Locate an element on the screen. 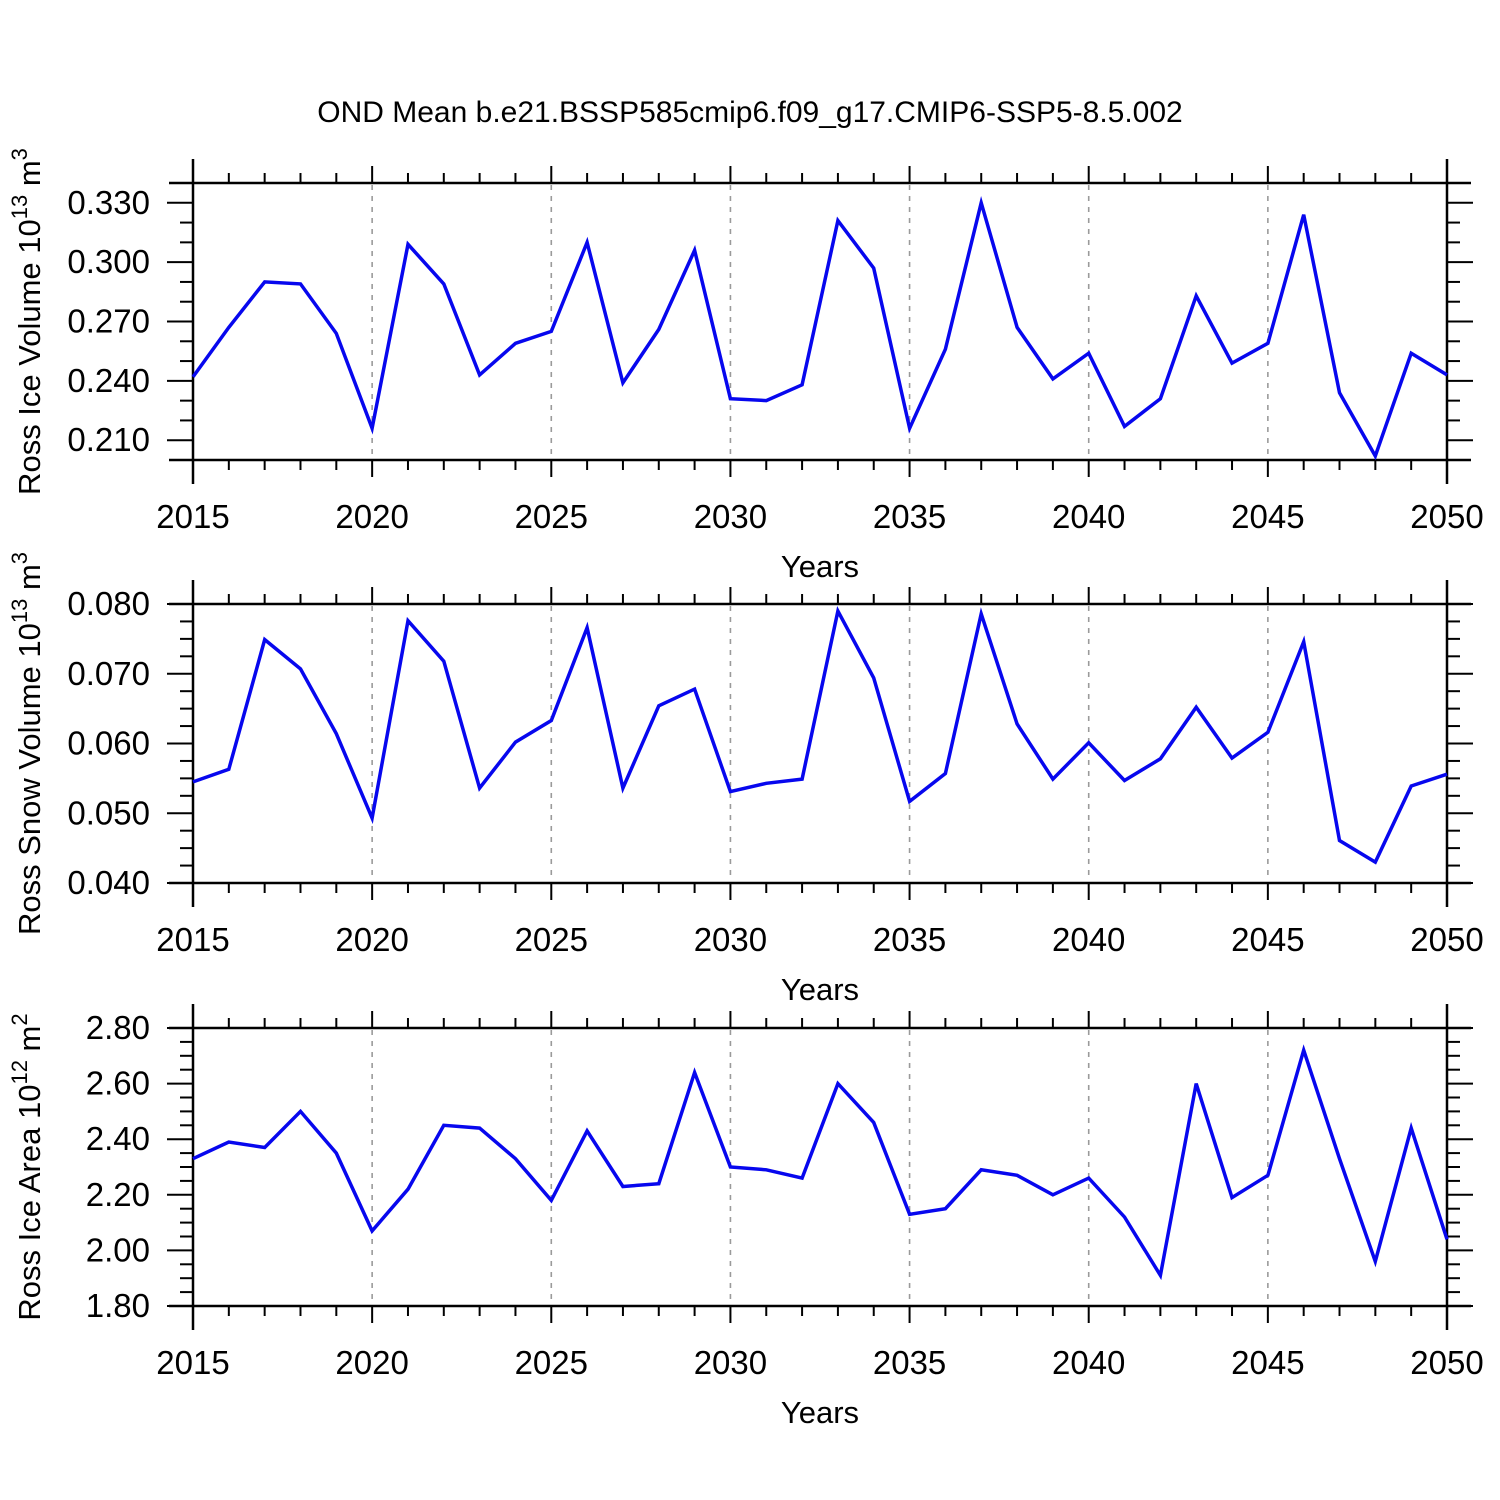 This screenshot has width=1500, height=1500. y-tick-label: 0.060 is located at coordinates (108, 743).